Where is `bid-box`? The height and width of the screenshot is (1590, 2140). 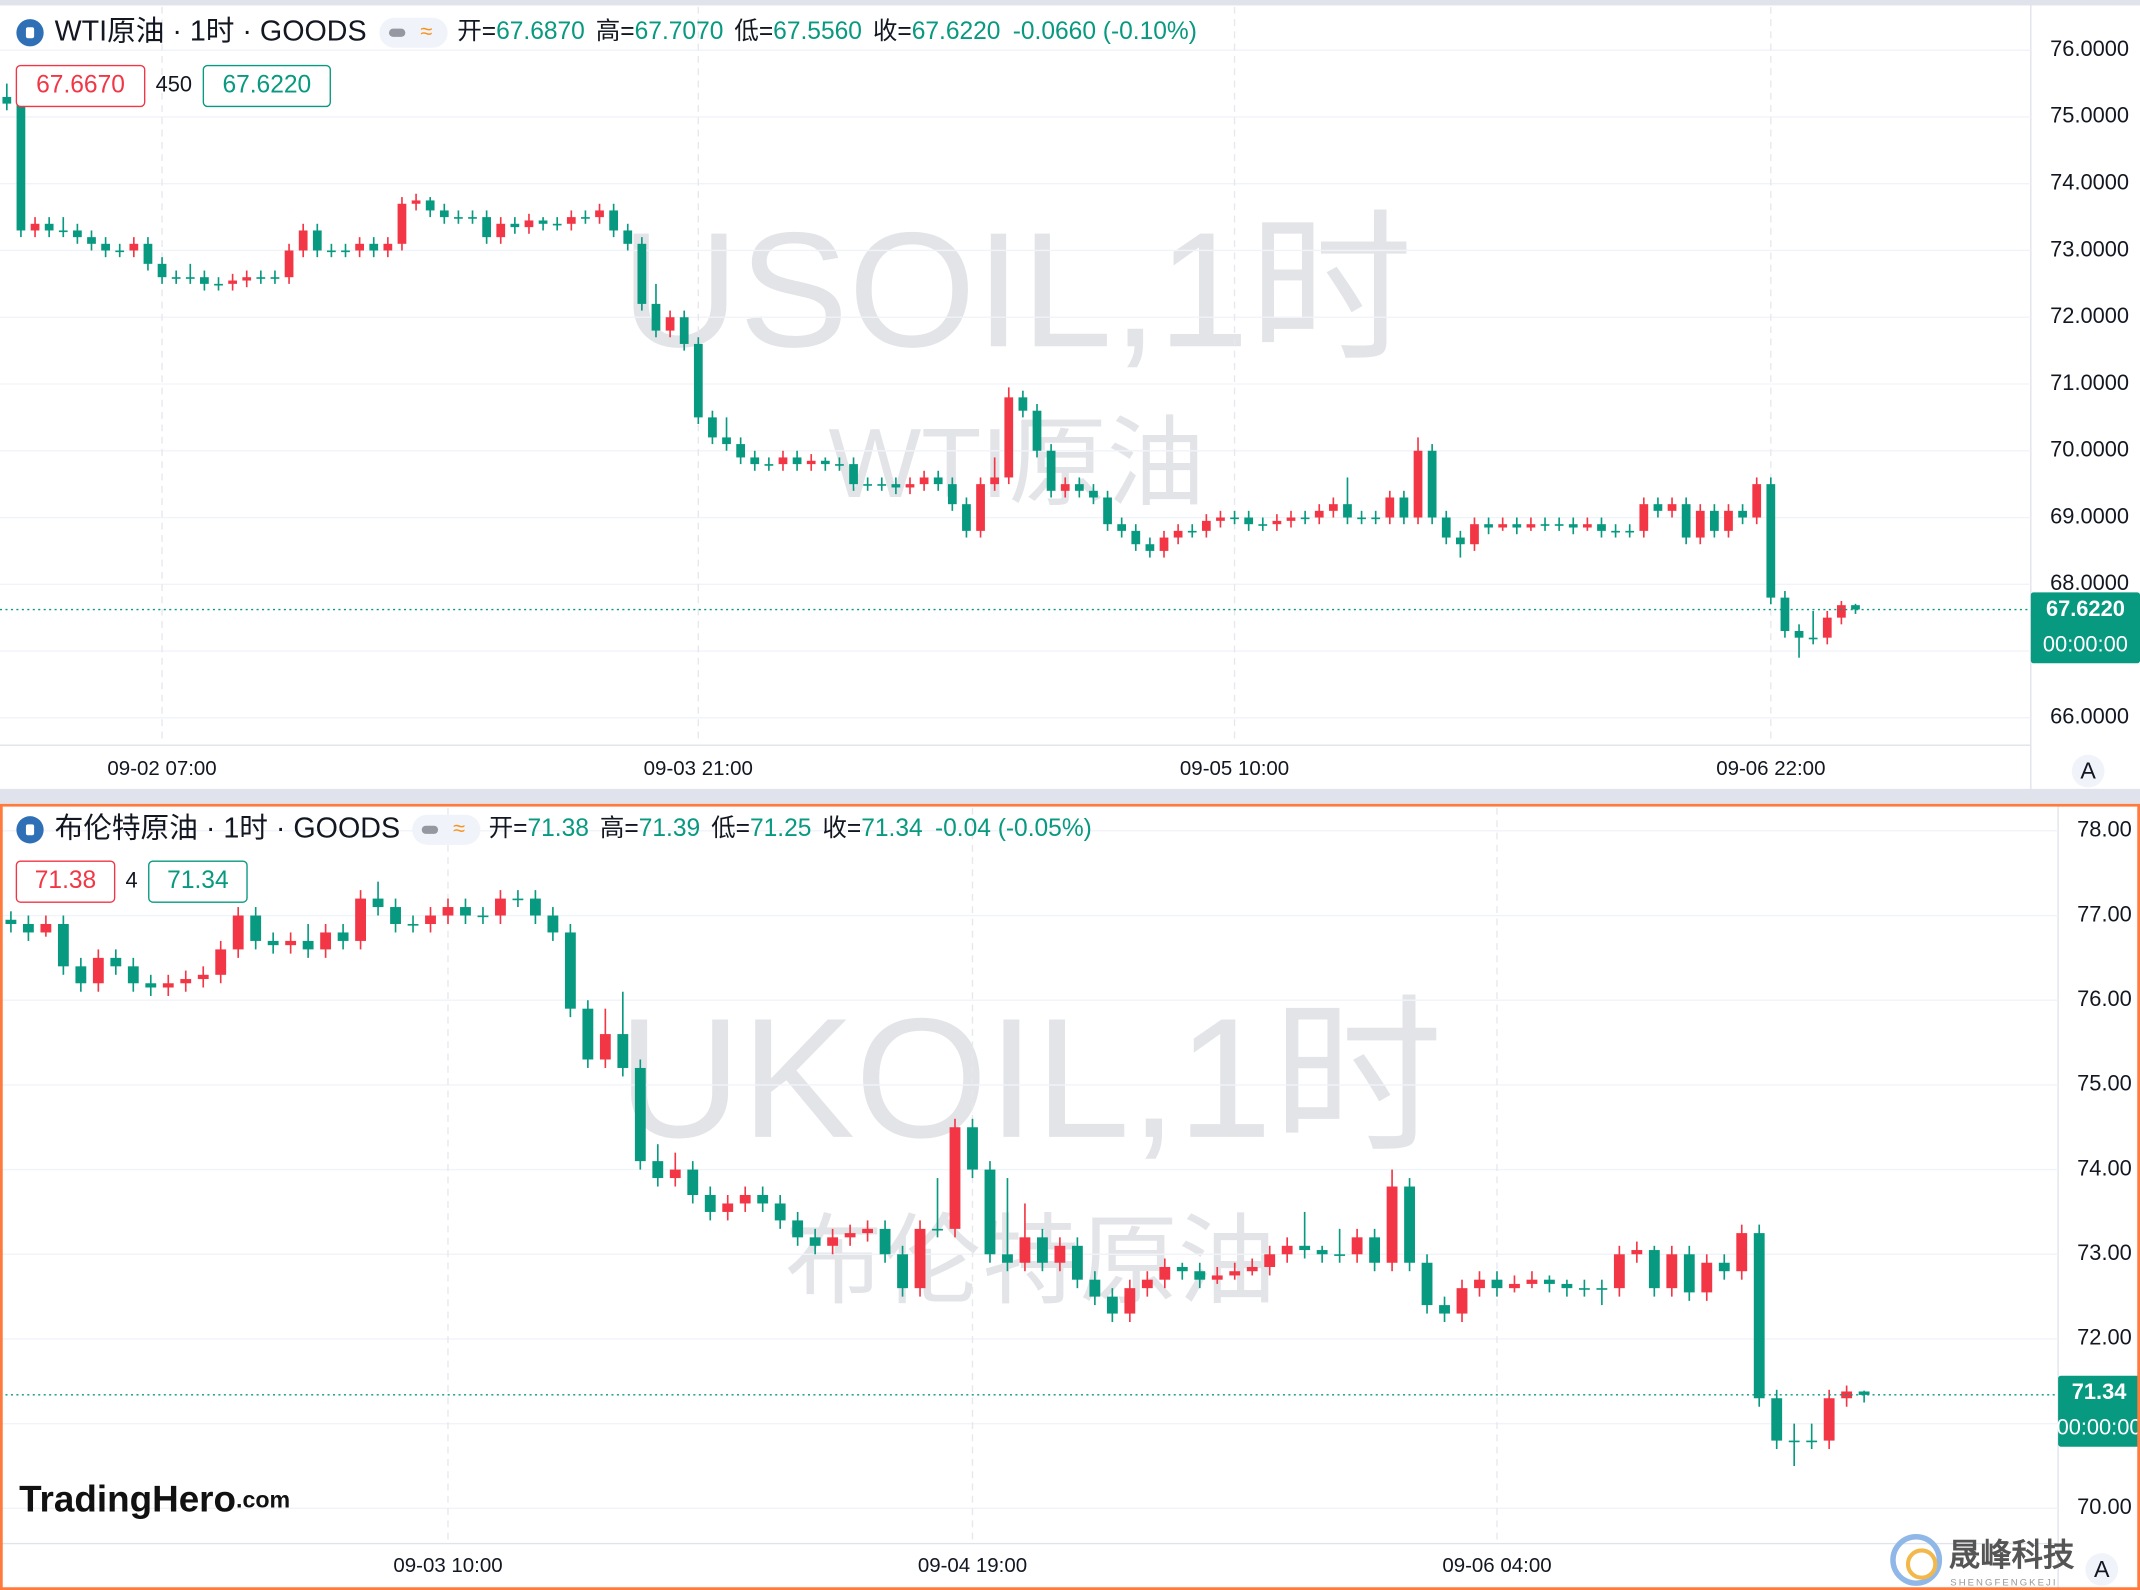
bid-box is located at coordinates (80, 86).